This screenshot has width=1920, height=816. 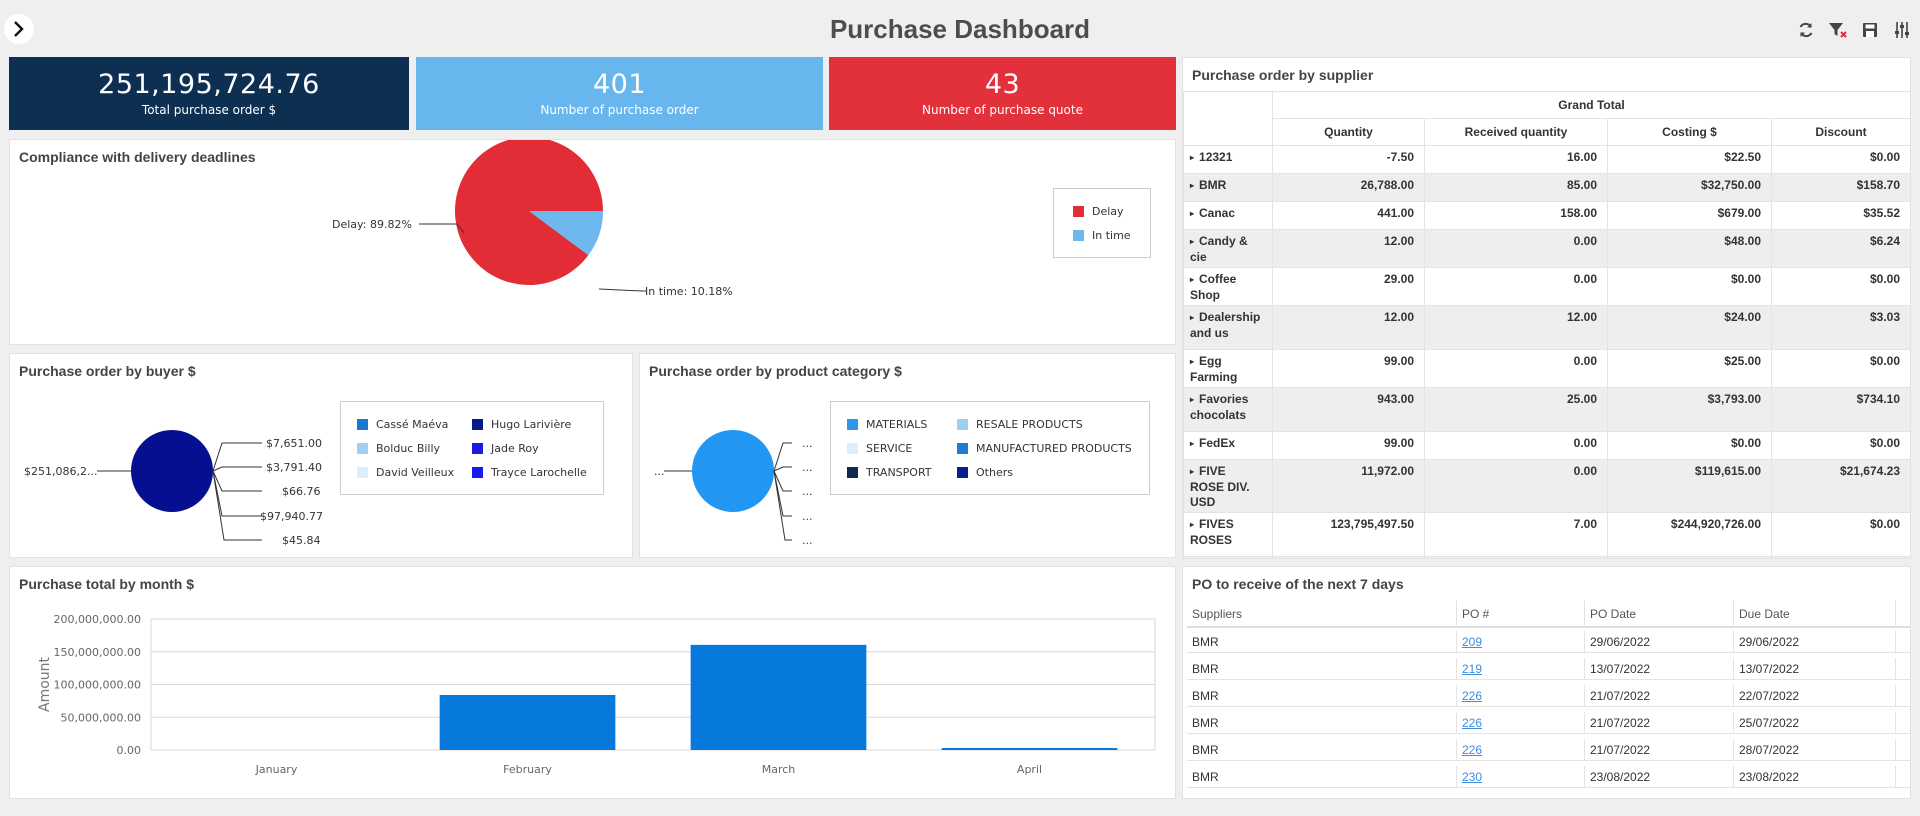 I want to click on column-header: Received quantity, so click(x=1516, y=132).